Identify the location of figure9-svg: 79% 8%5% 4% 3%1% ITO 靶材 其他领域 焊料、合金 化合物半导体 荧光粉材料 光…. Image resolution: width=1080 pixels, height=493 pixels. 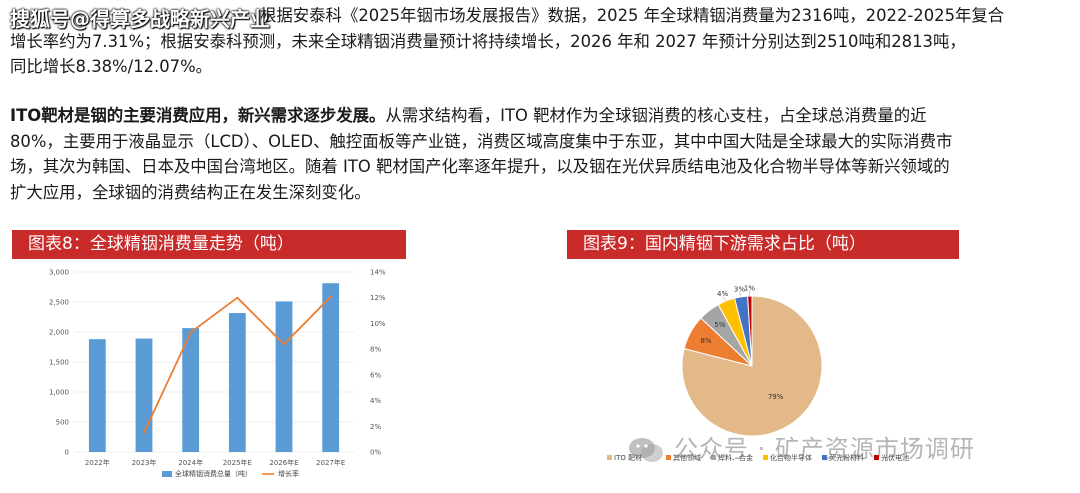
(758, 373).